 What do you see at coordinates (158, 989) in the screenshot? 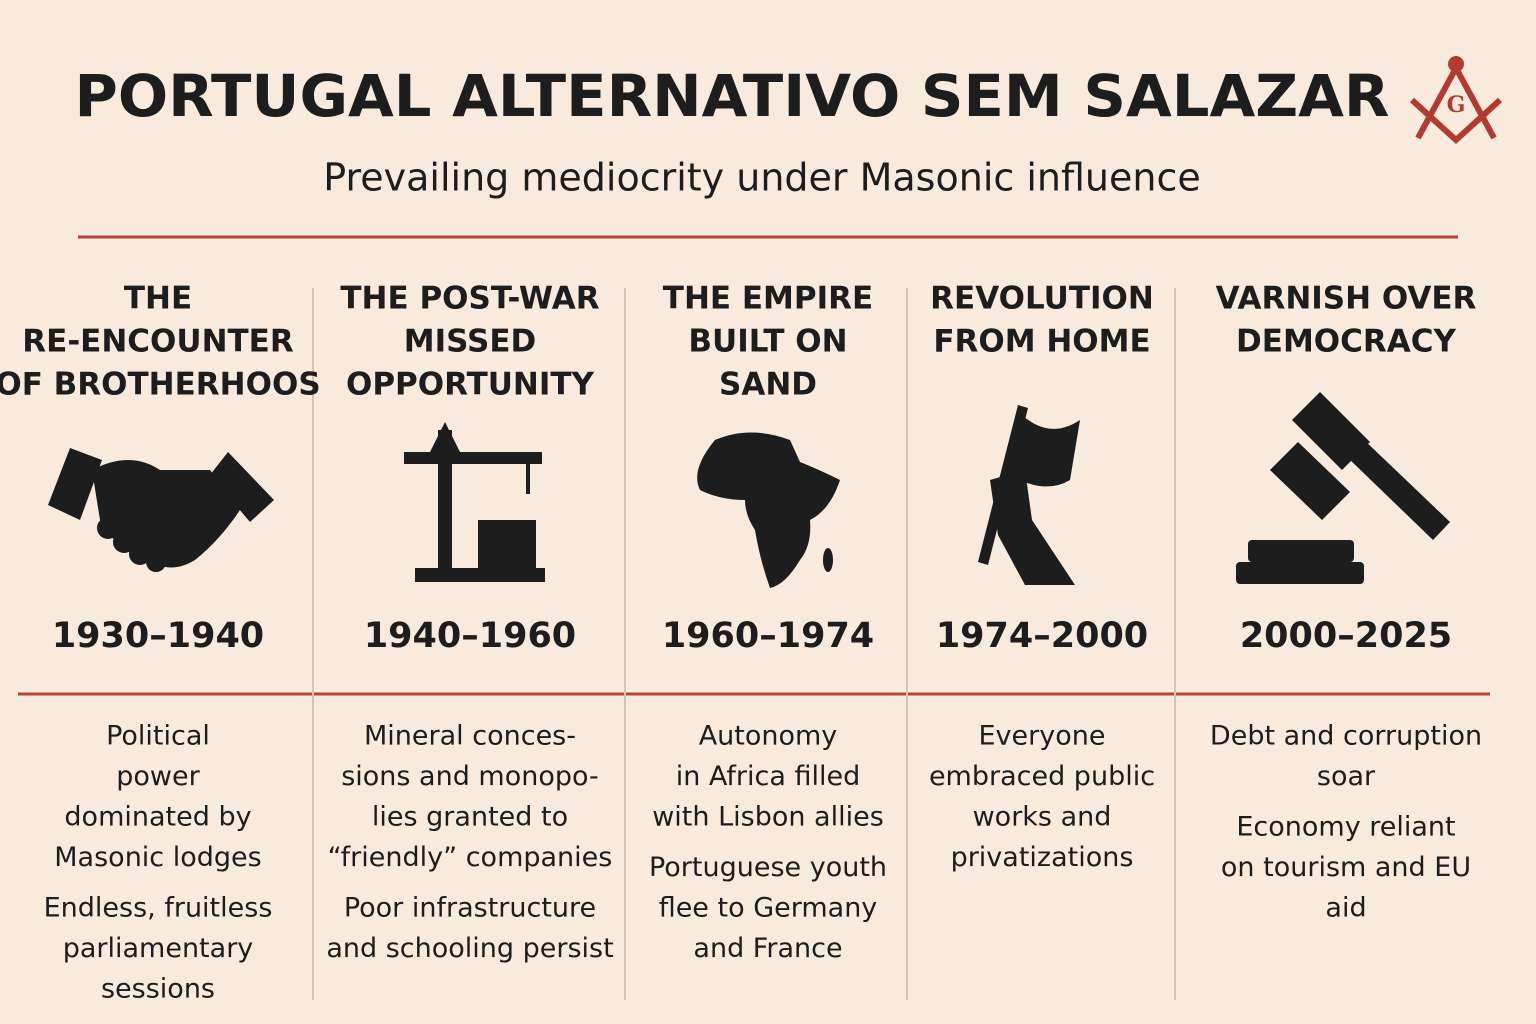
I see `bullet-line: sessions` at bounding box center [158, 989].